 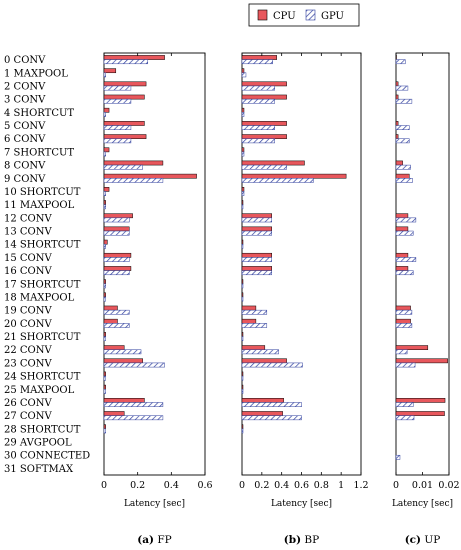 I want to click on x-tick-label: 0.4, so click(x=281, y=485).